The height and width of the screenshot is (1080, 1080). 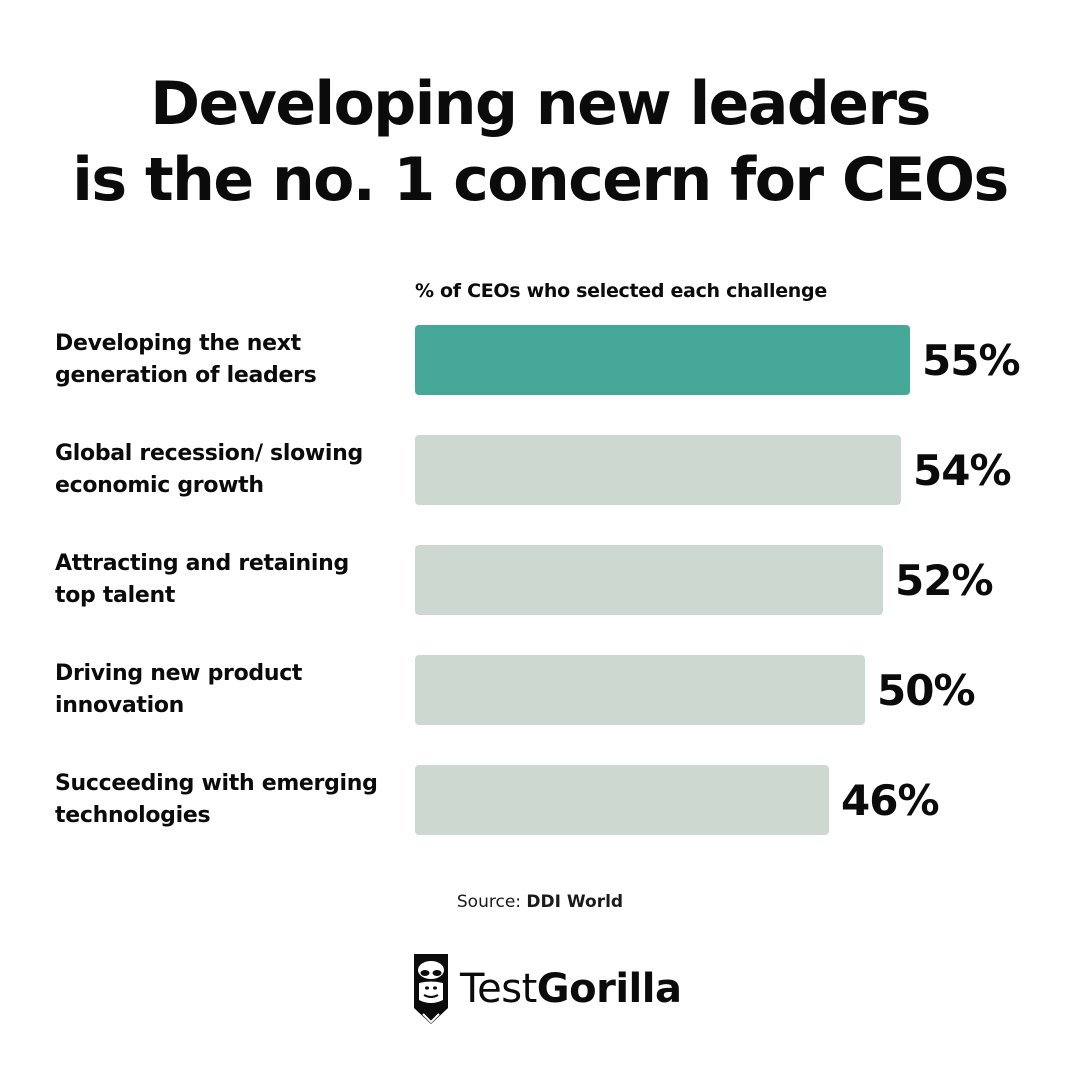 What do you see at coordinates (115, 595) in the screenshot?
I see `category-label-3-line-2: top talent` at bounding box center [115, 595].